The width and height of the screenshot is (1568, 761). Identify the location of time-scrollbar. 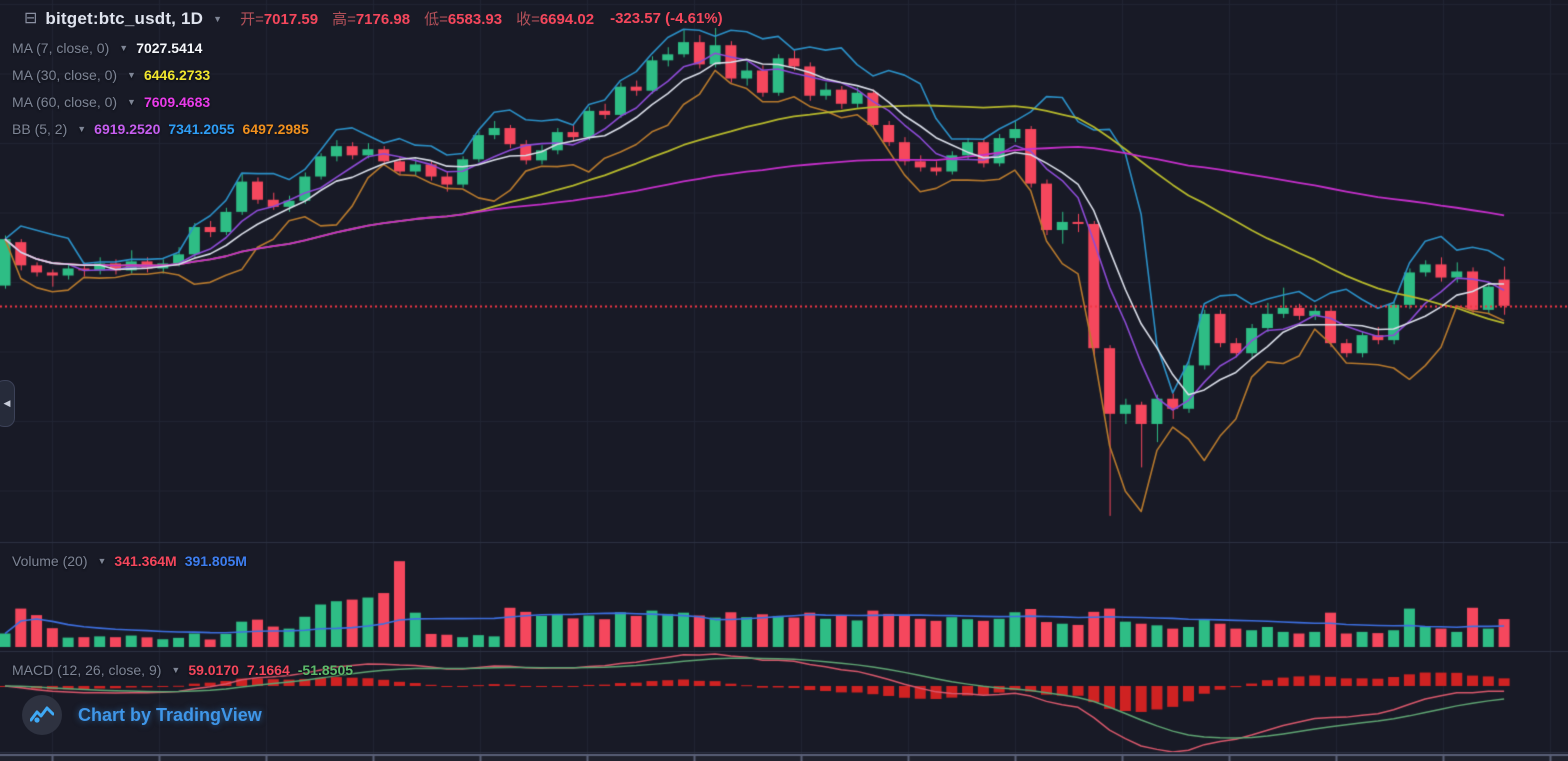
(784, 757).